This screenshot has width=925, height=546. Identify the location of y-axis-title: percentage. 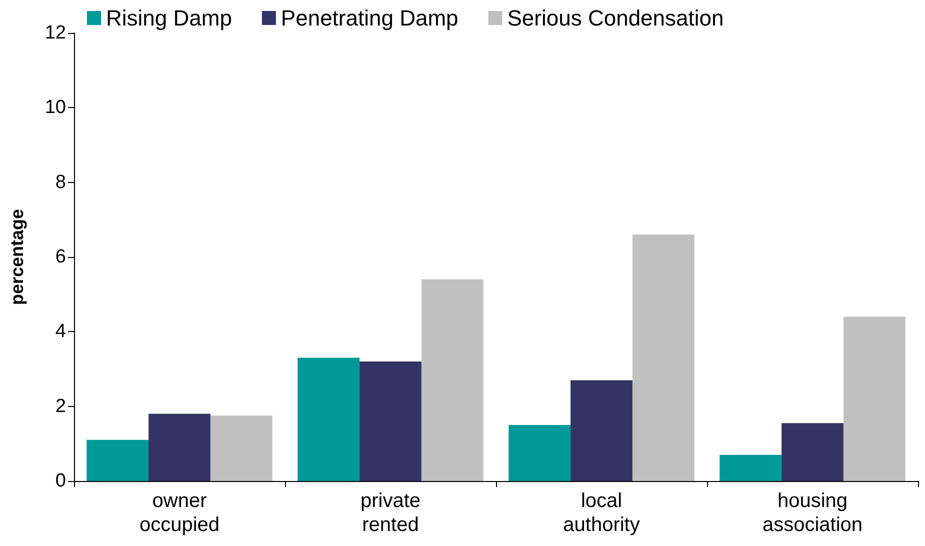
(17, 257).